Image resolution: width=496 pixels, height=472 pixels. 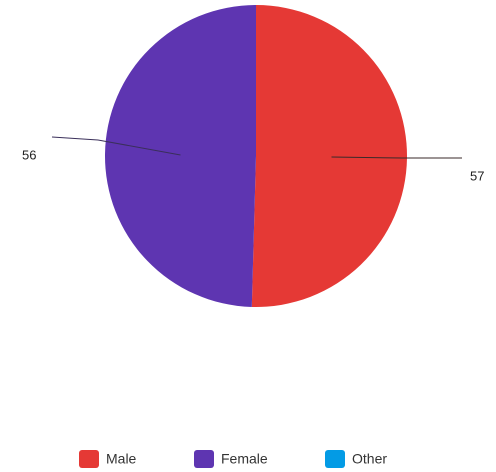 What do you see at coordinates (369, 459) in the screenshot?
I see `legend-label-other: Other` at bounding box center [369, 459].